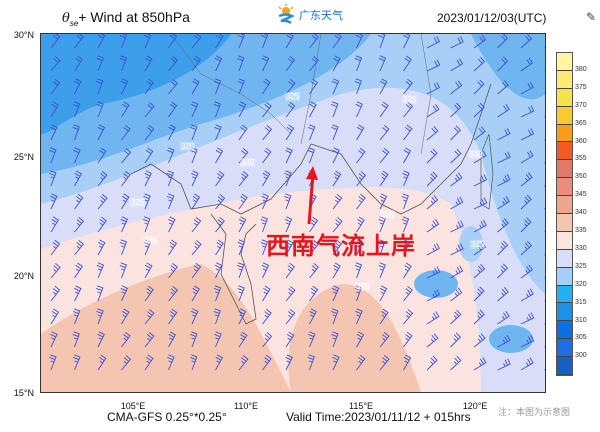 The width and height of the screenshot is (600, 432). I want to click on colorbar-label: 345, so click(581, 195).